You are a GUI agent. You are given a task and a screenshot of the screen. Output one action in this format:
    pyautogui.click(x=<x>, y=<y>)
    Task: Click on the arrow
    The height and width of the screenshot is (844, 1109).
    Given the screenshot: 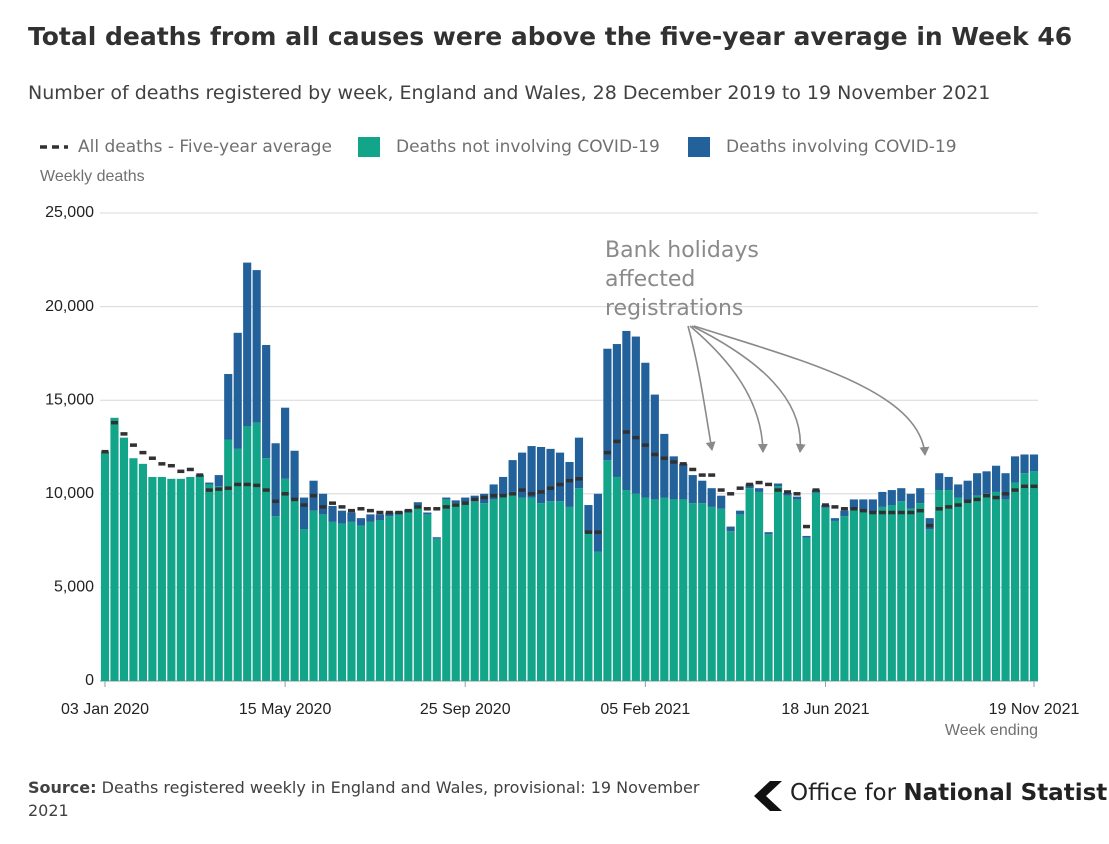 What is the action you would take?
    pyautogui.click(x=748, y=389)
    